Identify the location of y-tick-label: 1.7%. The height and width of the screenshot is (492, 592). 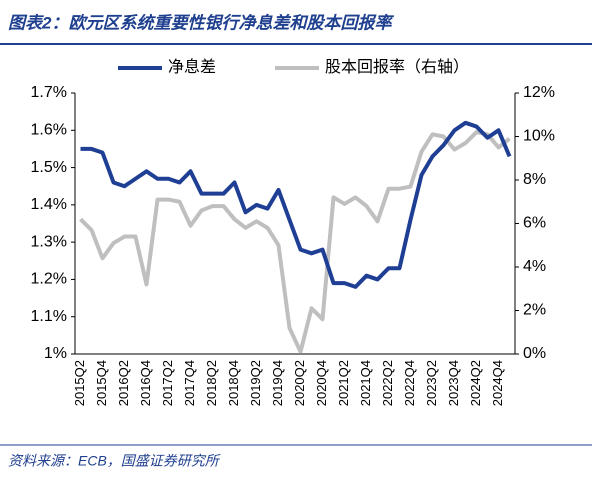
(49, 92).